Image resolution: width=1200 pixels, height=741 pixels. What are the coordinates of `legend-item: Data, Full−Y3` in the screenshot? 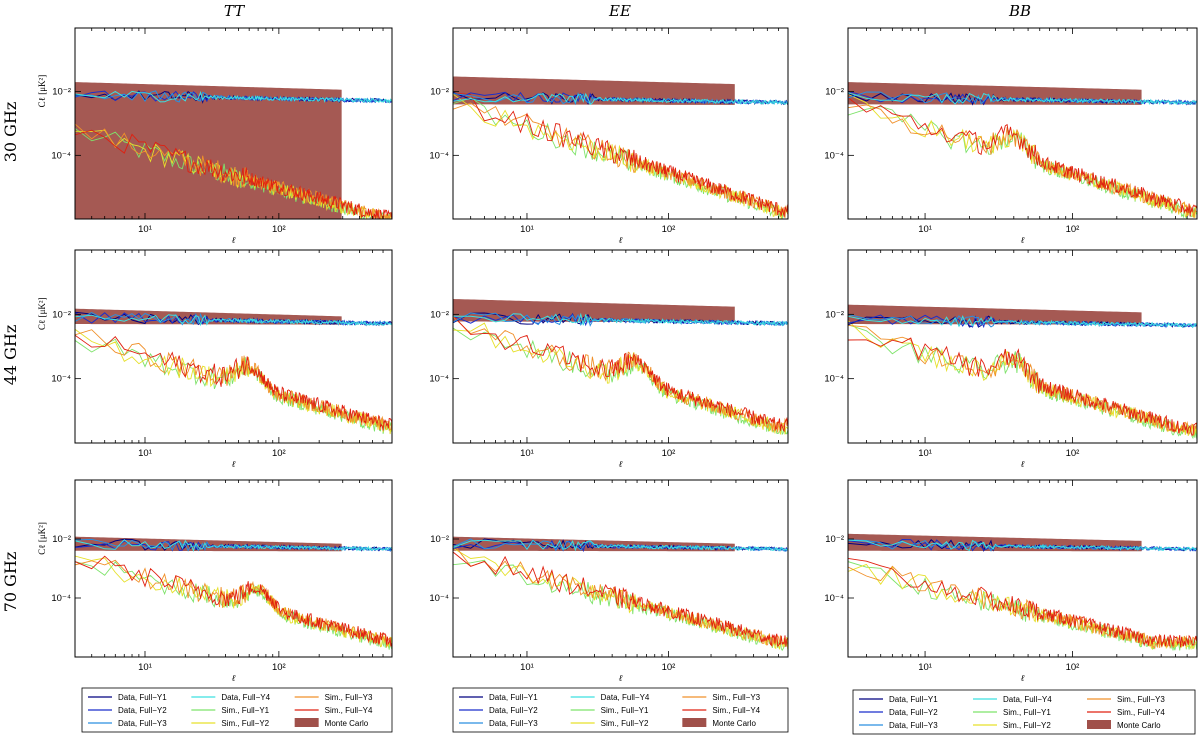 It's located at (898, 725).